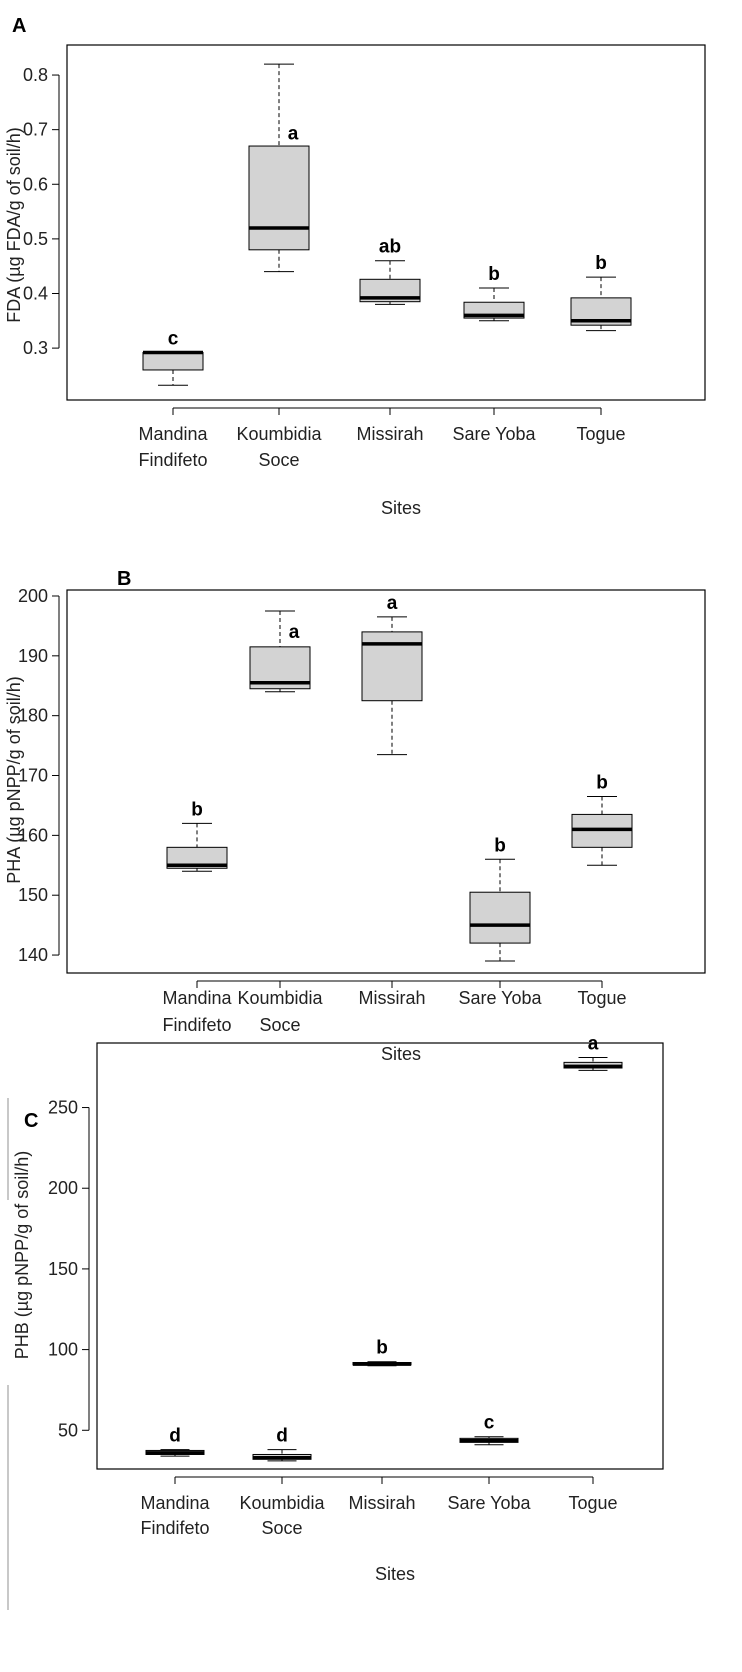 The image size is (742, 1672). I want to click on y-tick-label: 0.4, so click(35, 294).